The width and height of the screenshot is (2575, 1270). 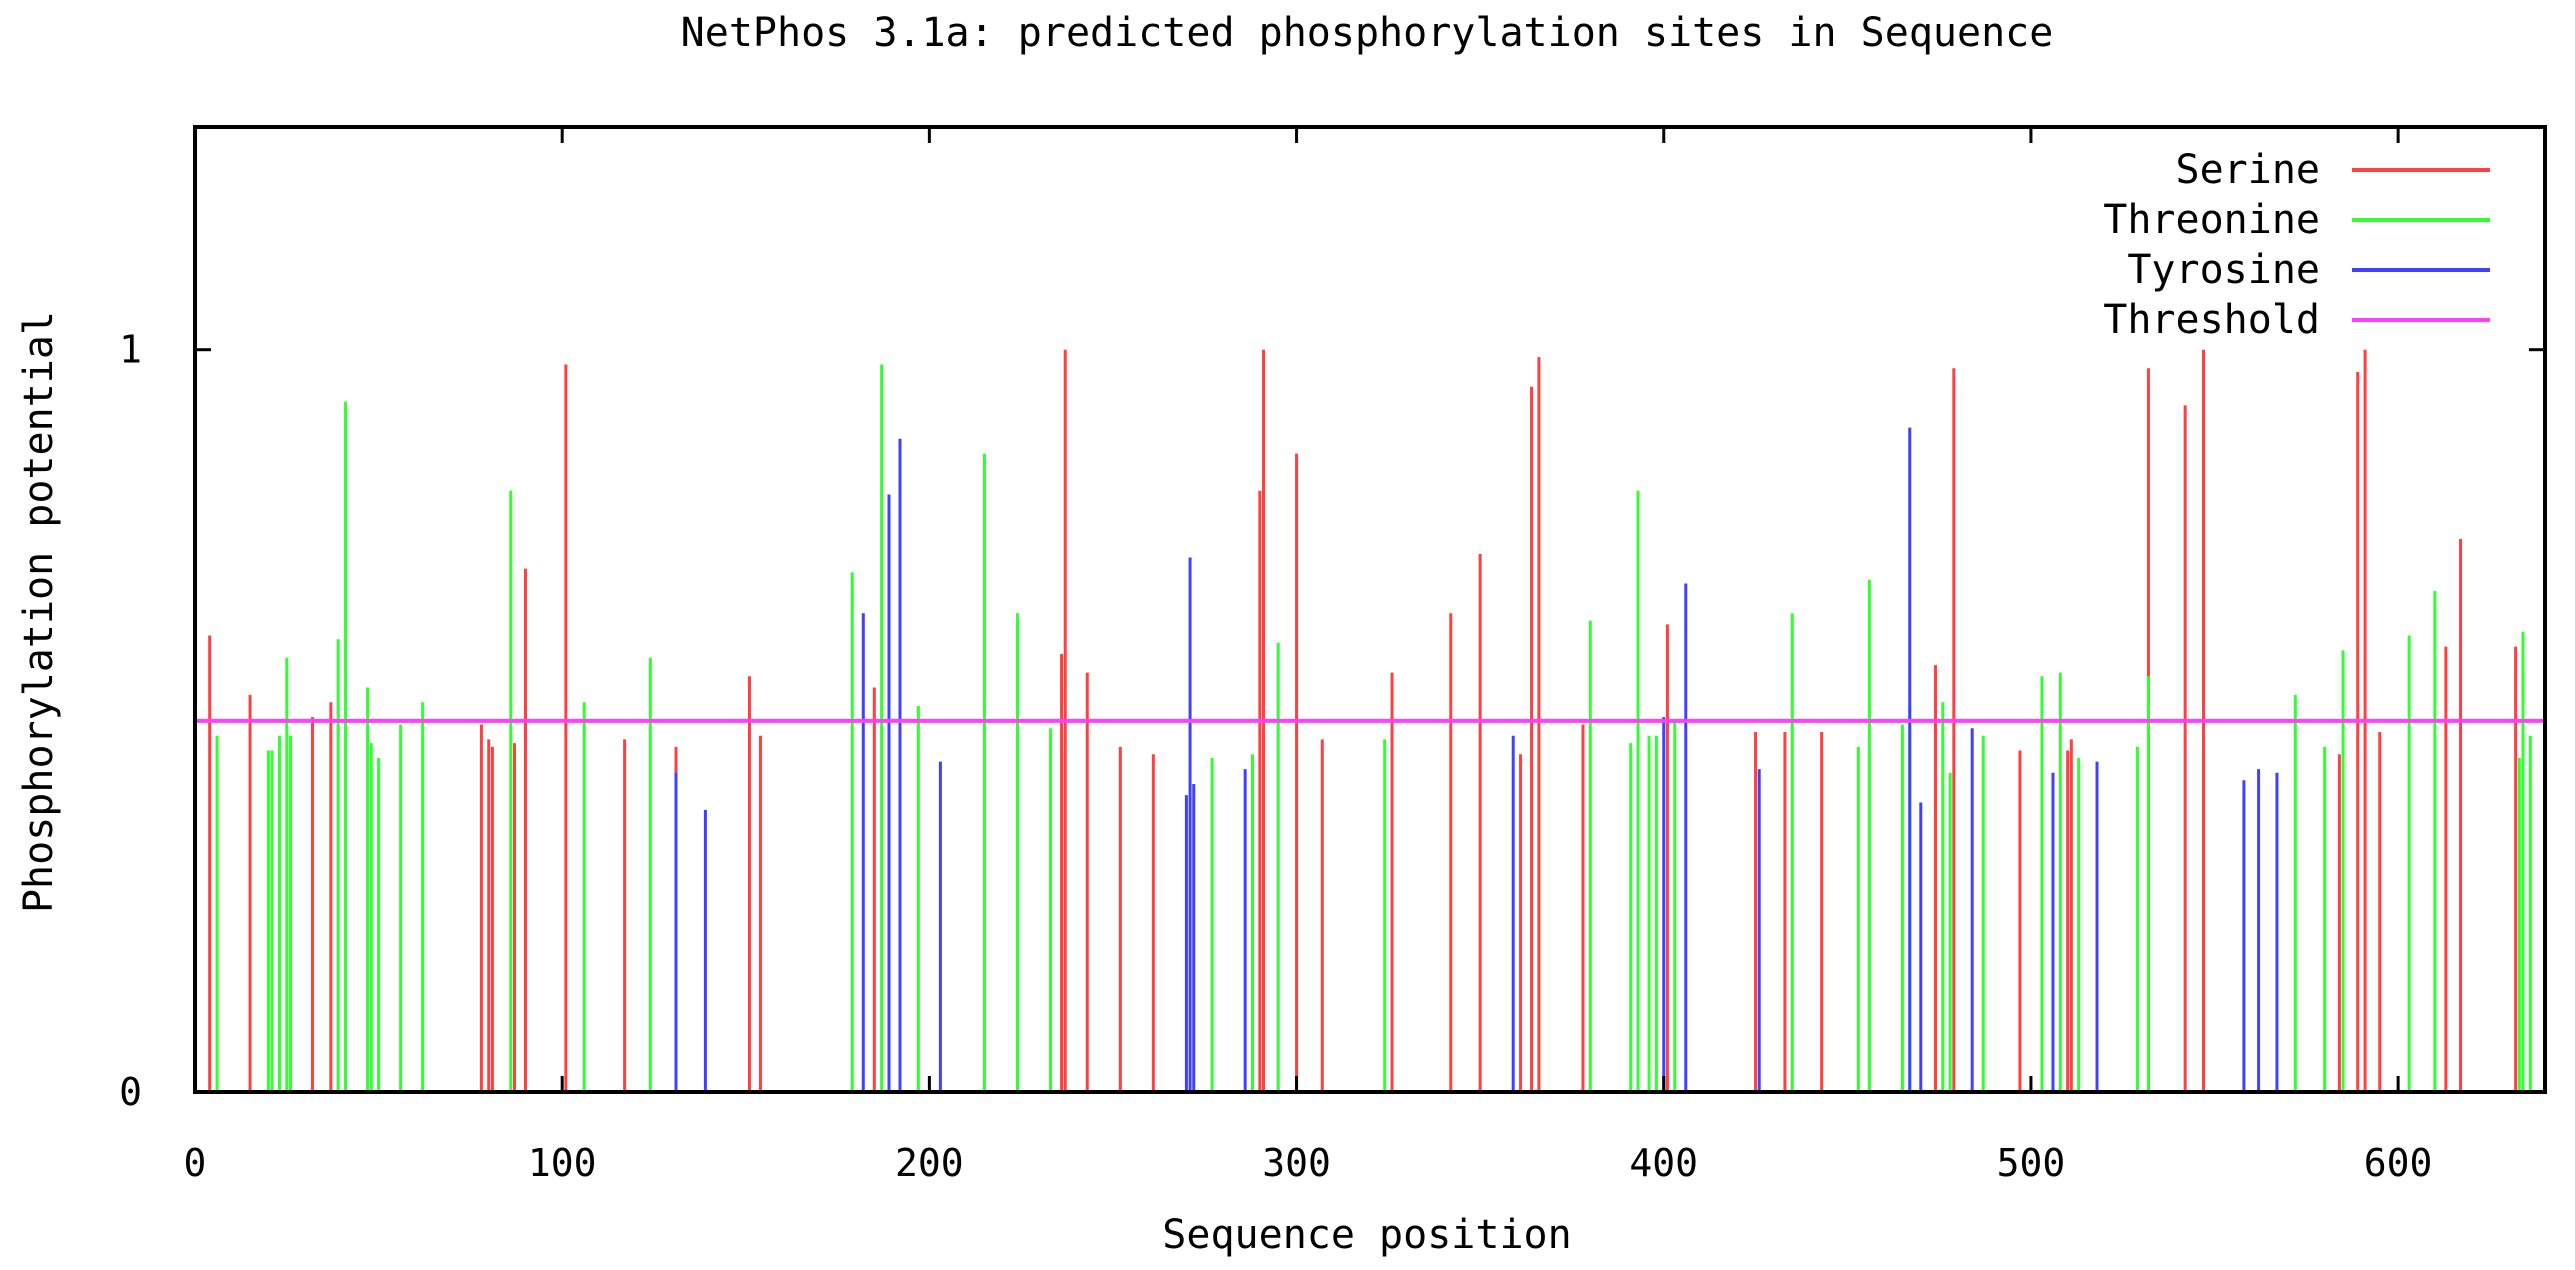 I want to click on x-tick-label-1: 100, so click(x=562, y=1163).